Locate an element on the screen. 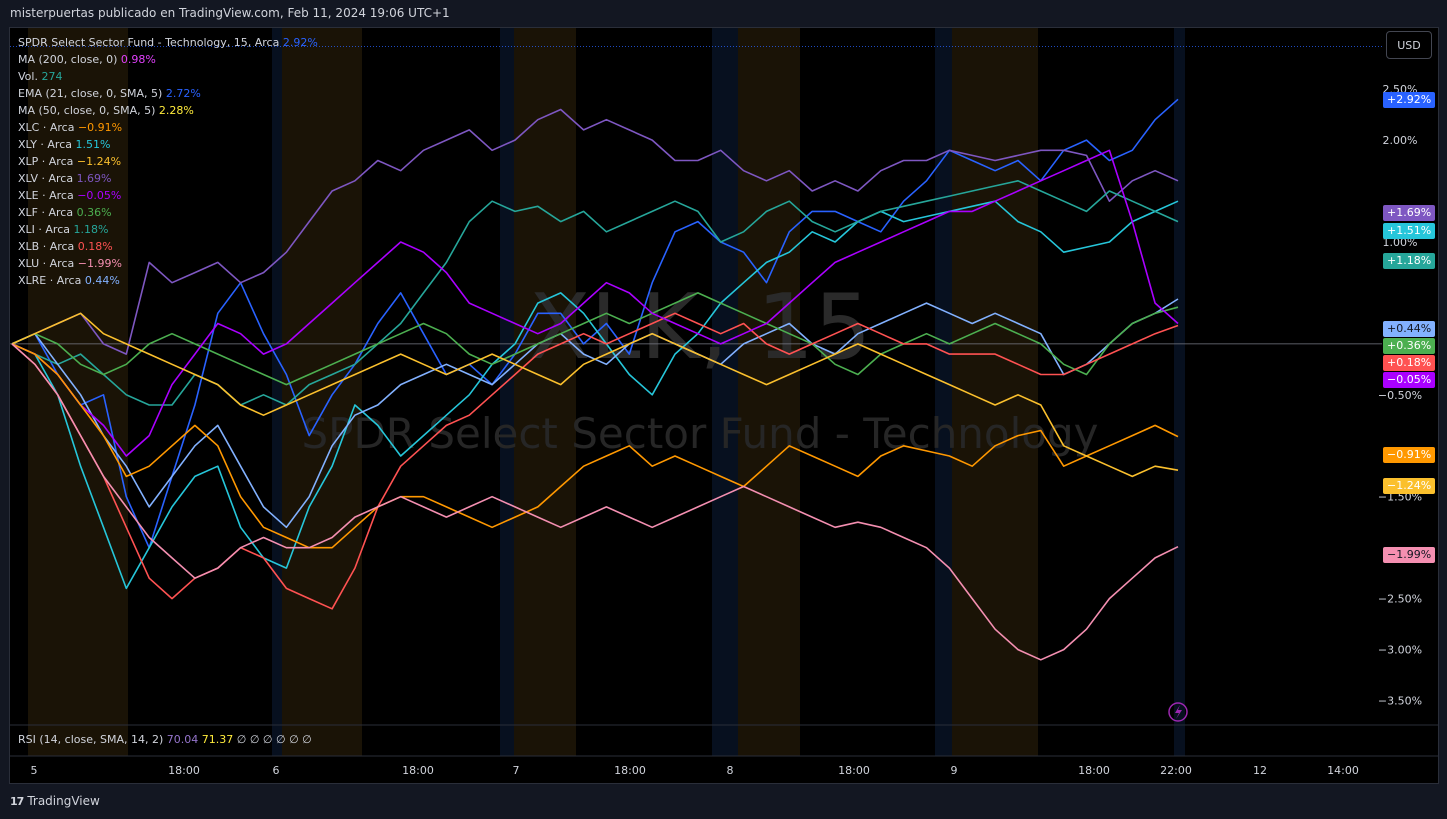  price-badge-xli: +1.18% is located at coordinates (1409, 261).